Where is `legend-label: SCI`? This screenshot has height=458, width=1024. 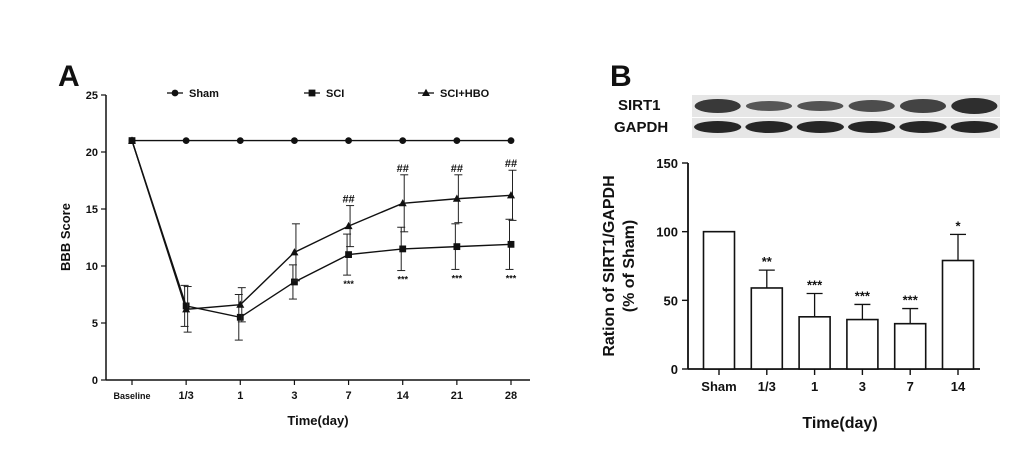
legend-label: SCI is located at coordinates (335, 94).